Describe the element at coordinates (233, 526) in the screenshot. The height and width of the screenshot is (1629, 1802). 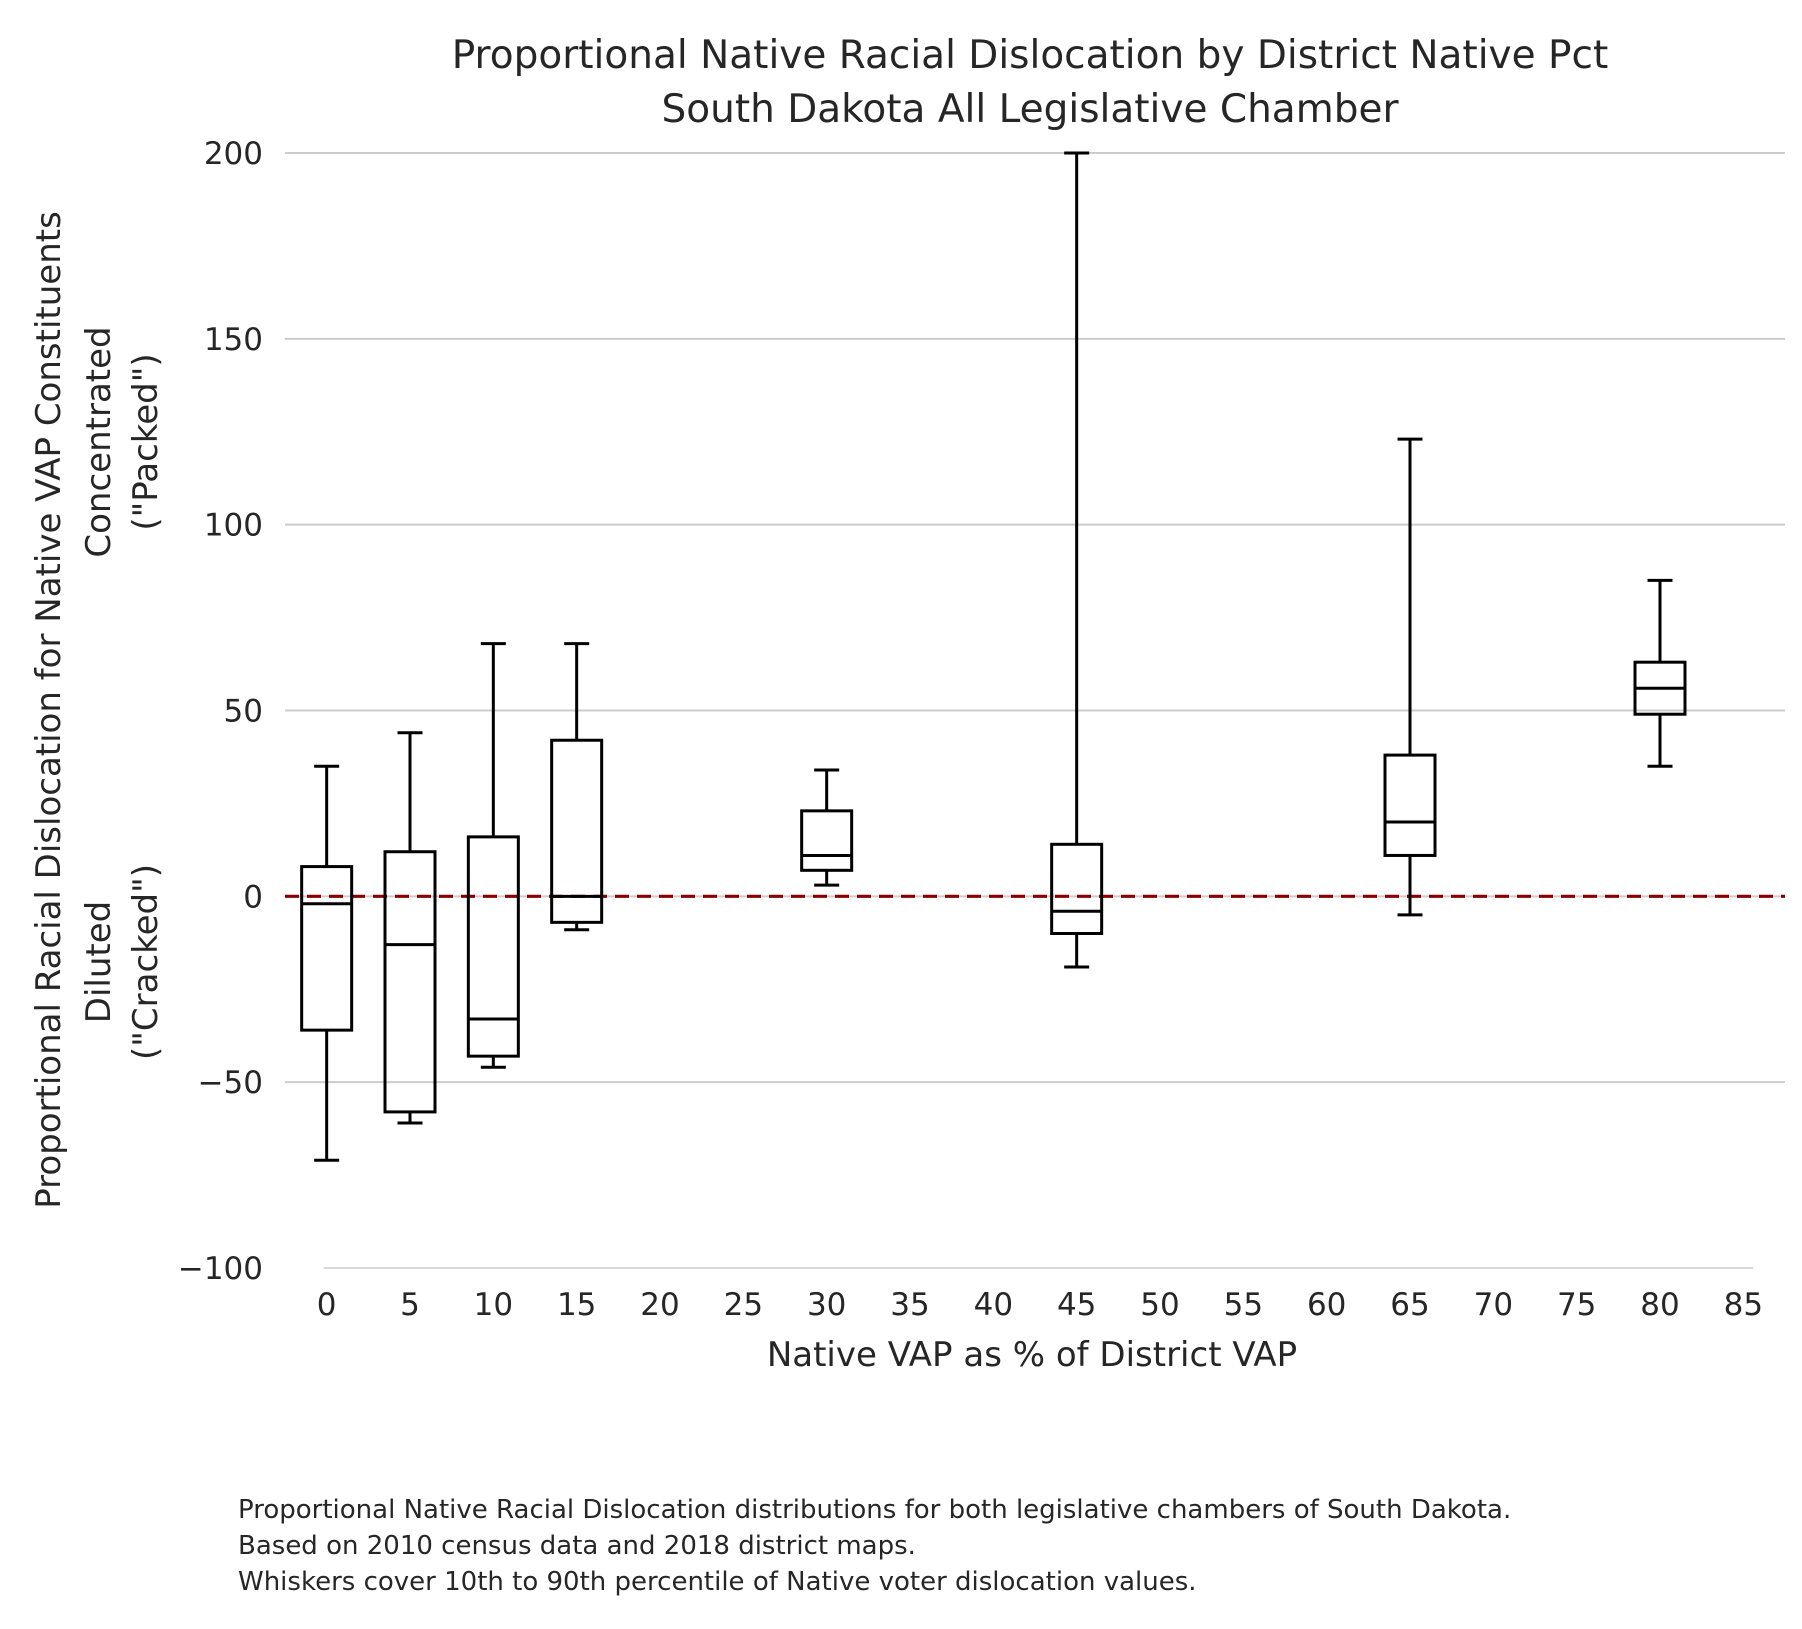
I see `y-tick-label: 100` at that location.